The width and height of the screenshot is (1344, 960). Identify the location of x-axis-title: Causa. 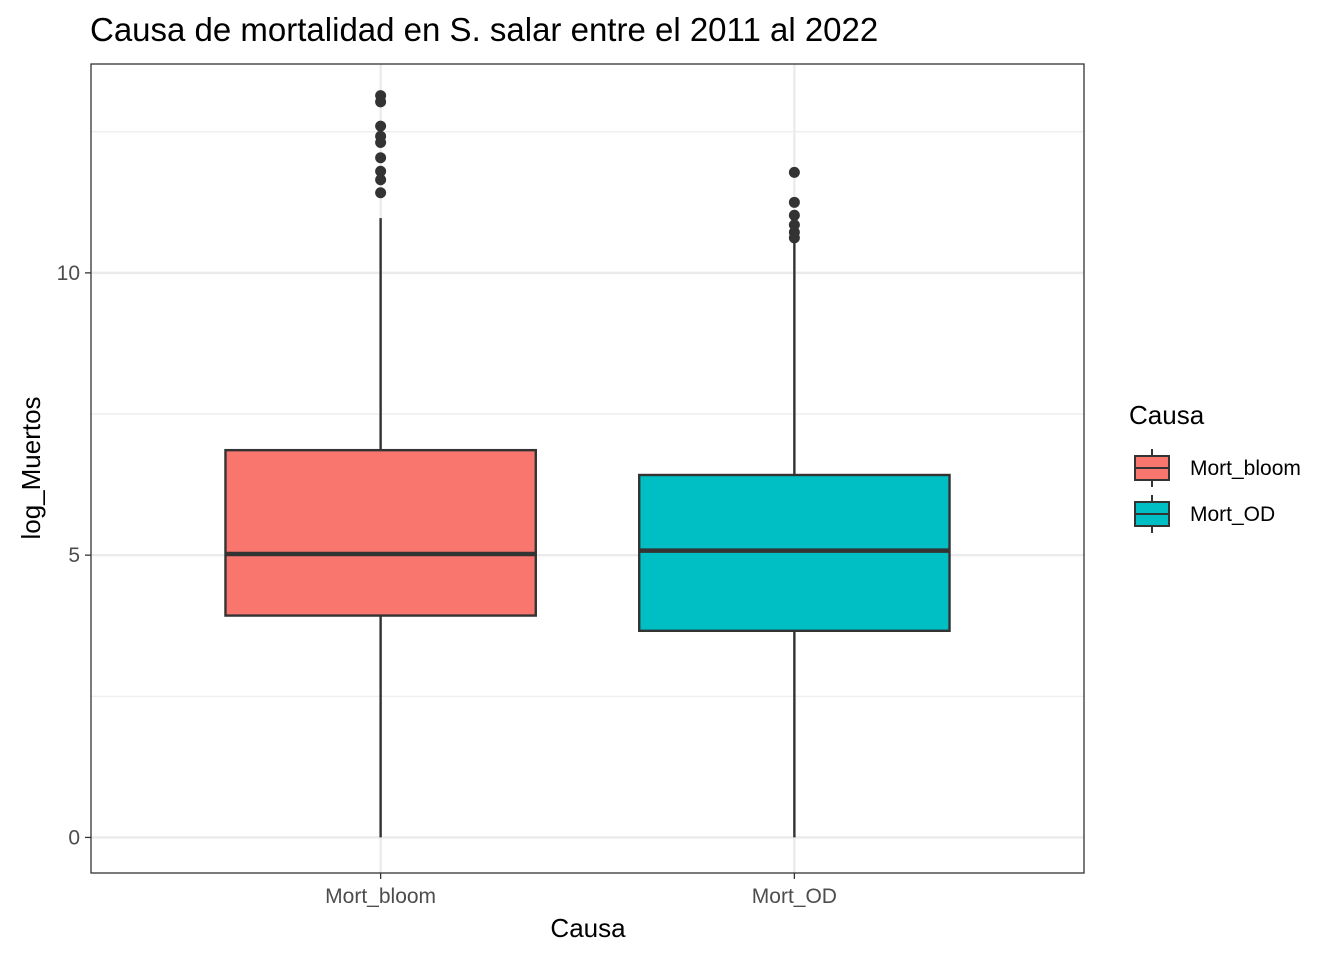
(588, 928).